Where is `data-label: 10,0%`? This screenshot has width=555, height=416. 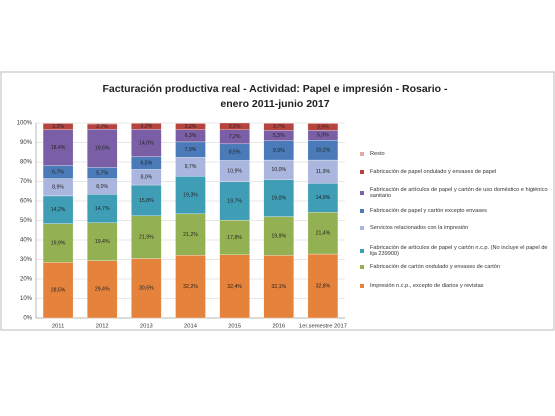 data-label: 10,0% is located at coordinates (278, 170).